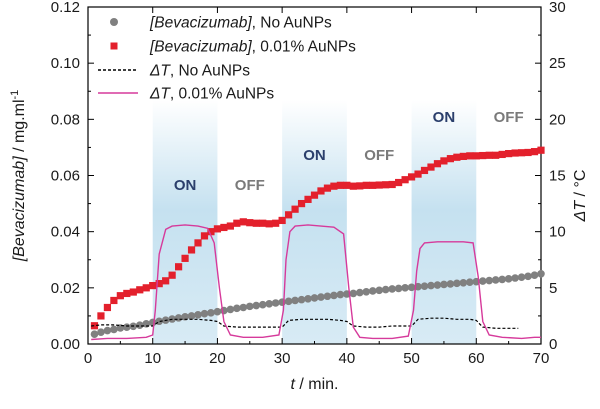  Describe the element at coordinates (379, 155) in the screenshot. I see `phase-label-off: OFF` at that location.